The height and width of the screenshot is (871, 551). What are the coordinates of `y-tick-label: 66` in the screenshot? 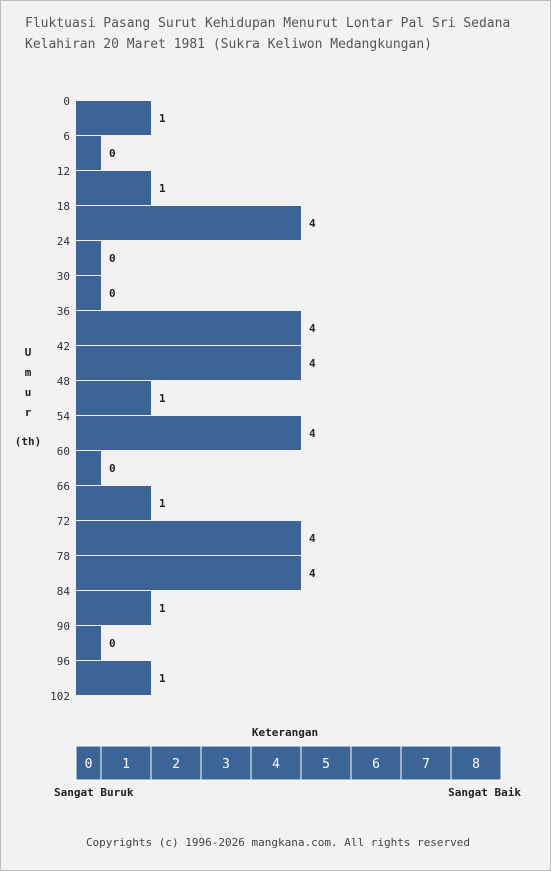 It's located at (63, 486).